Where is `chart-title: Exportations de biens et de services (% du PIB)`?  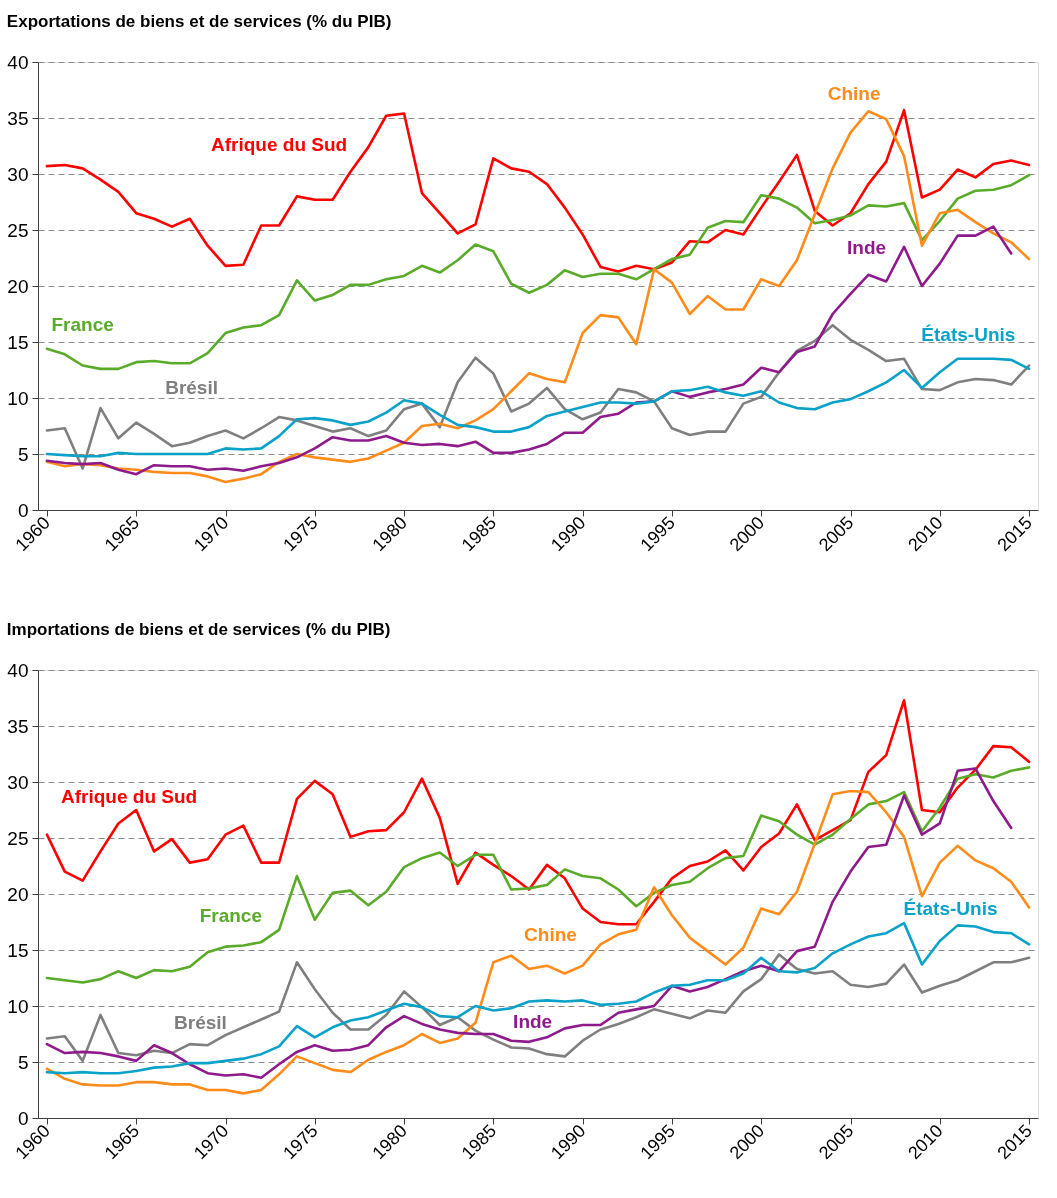 chart-title: Exportations de biens et de services (% du PIB) is located at coordinates (199, 21).